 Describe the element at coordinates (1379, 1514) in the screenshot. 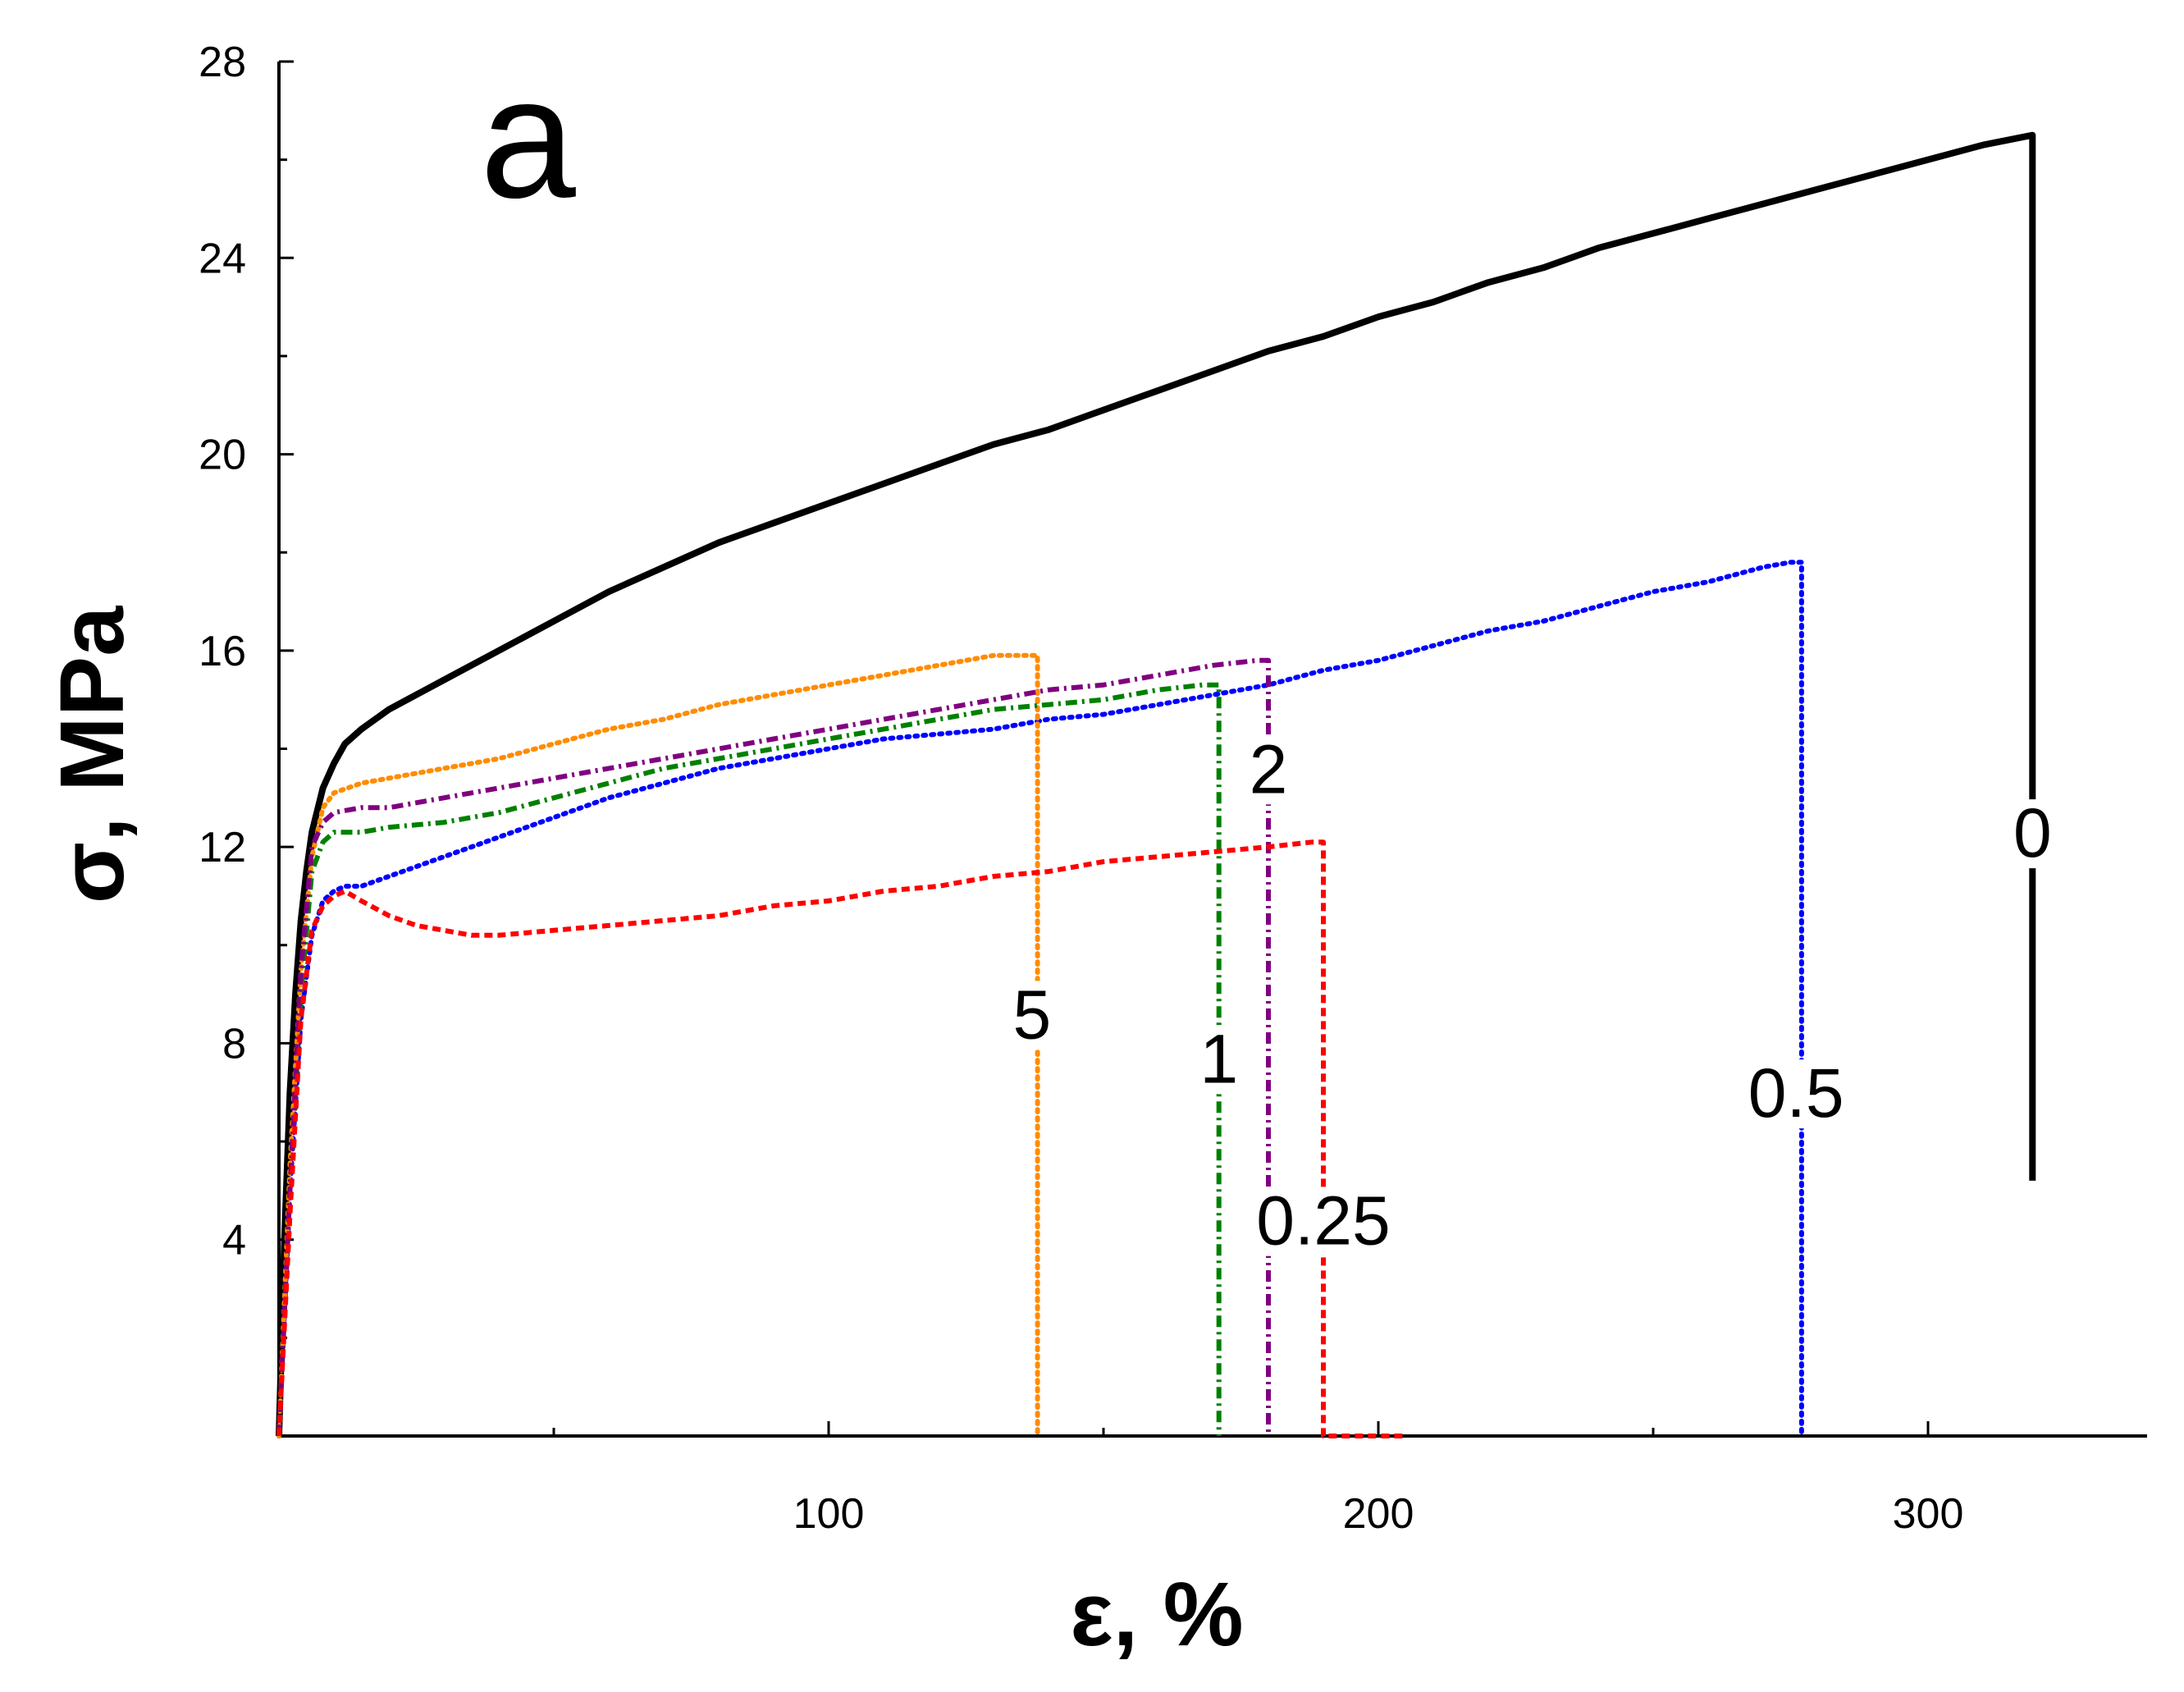

I see `x-tick-label-200: 200` at that location.